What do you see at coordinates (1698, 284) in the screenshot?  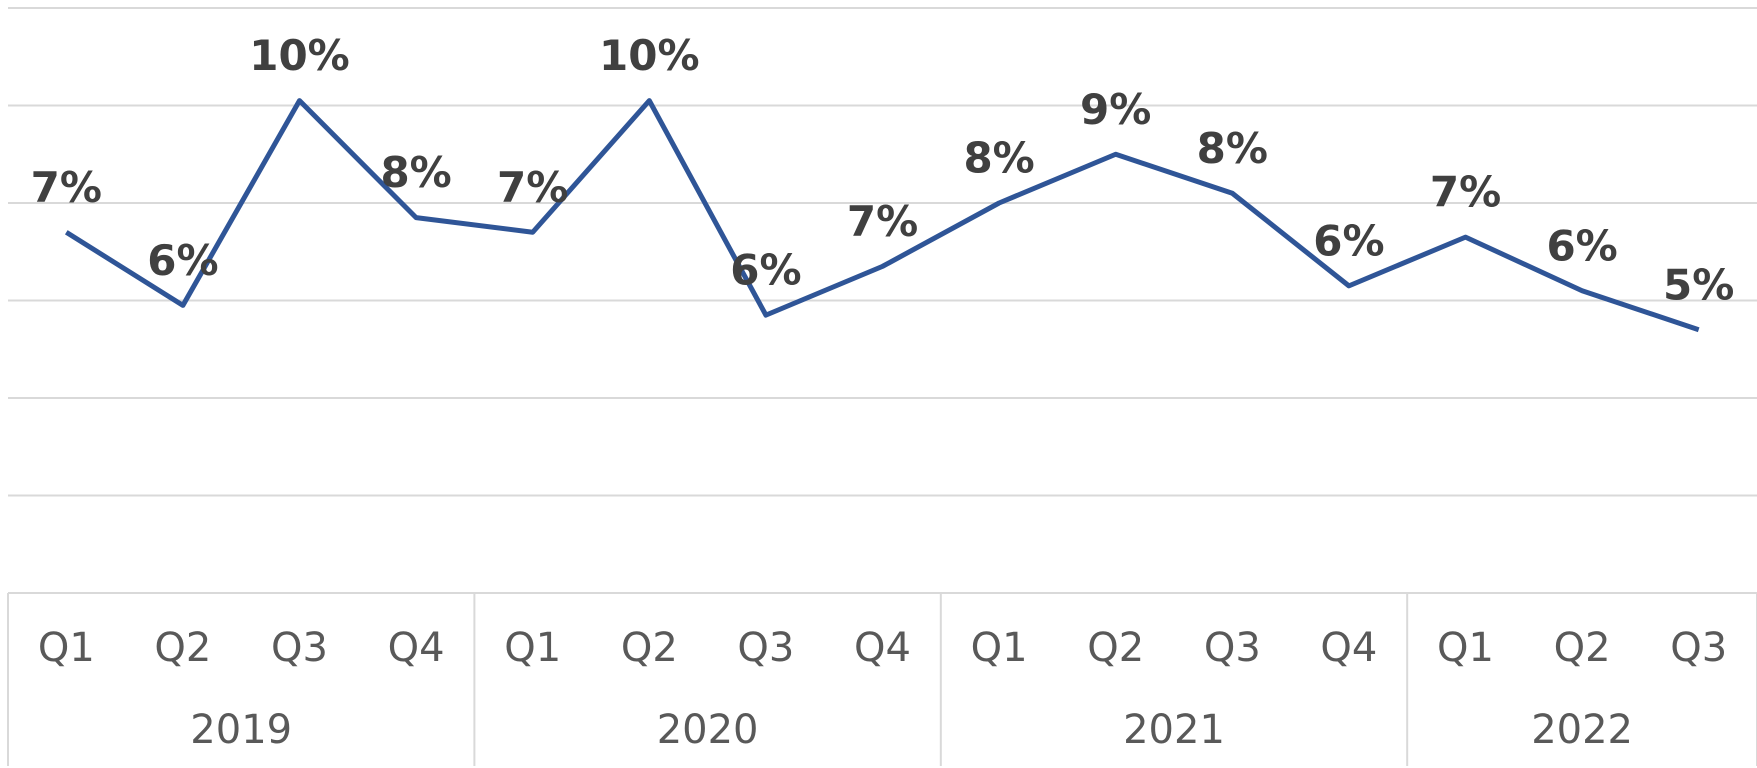 I see `data-label: 5%` at bounding box center [1698, 284].